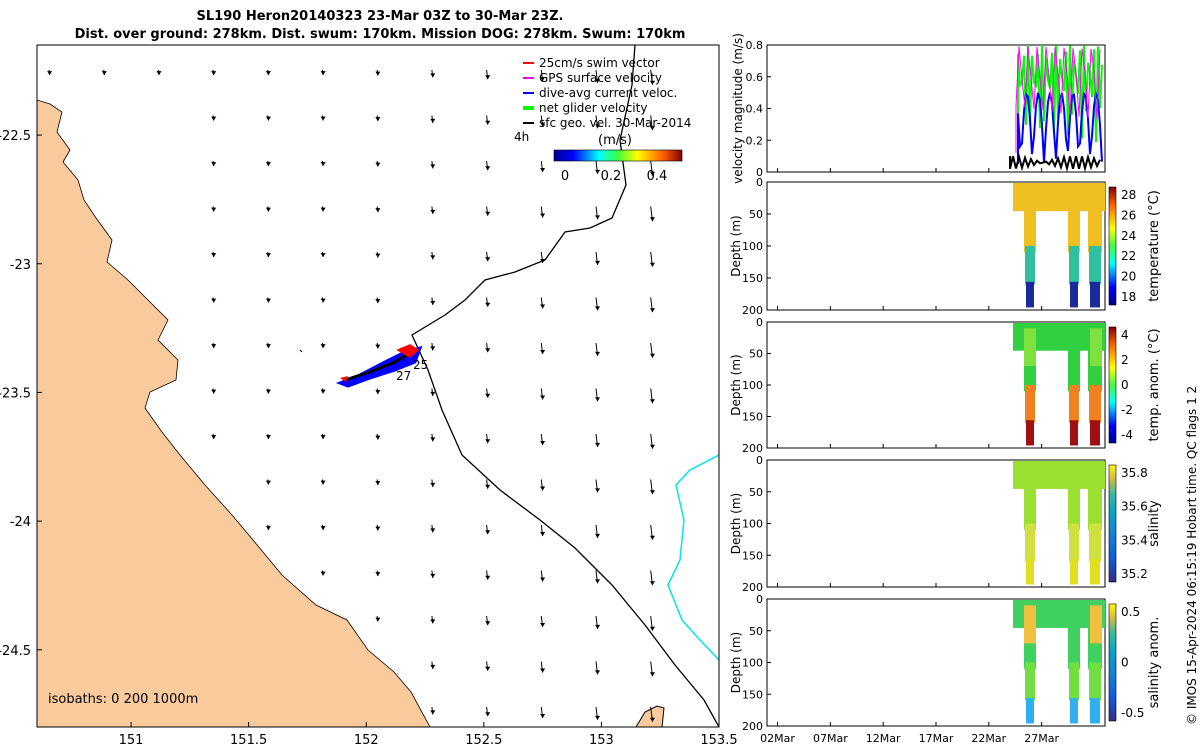 The height and width of the screenshot is (750, 1200). What do you see at coordinates (883, 738) in the screenshot?
I see `time-tick-label: 12Mar` at bounding box center [883, 738].